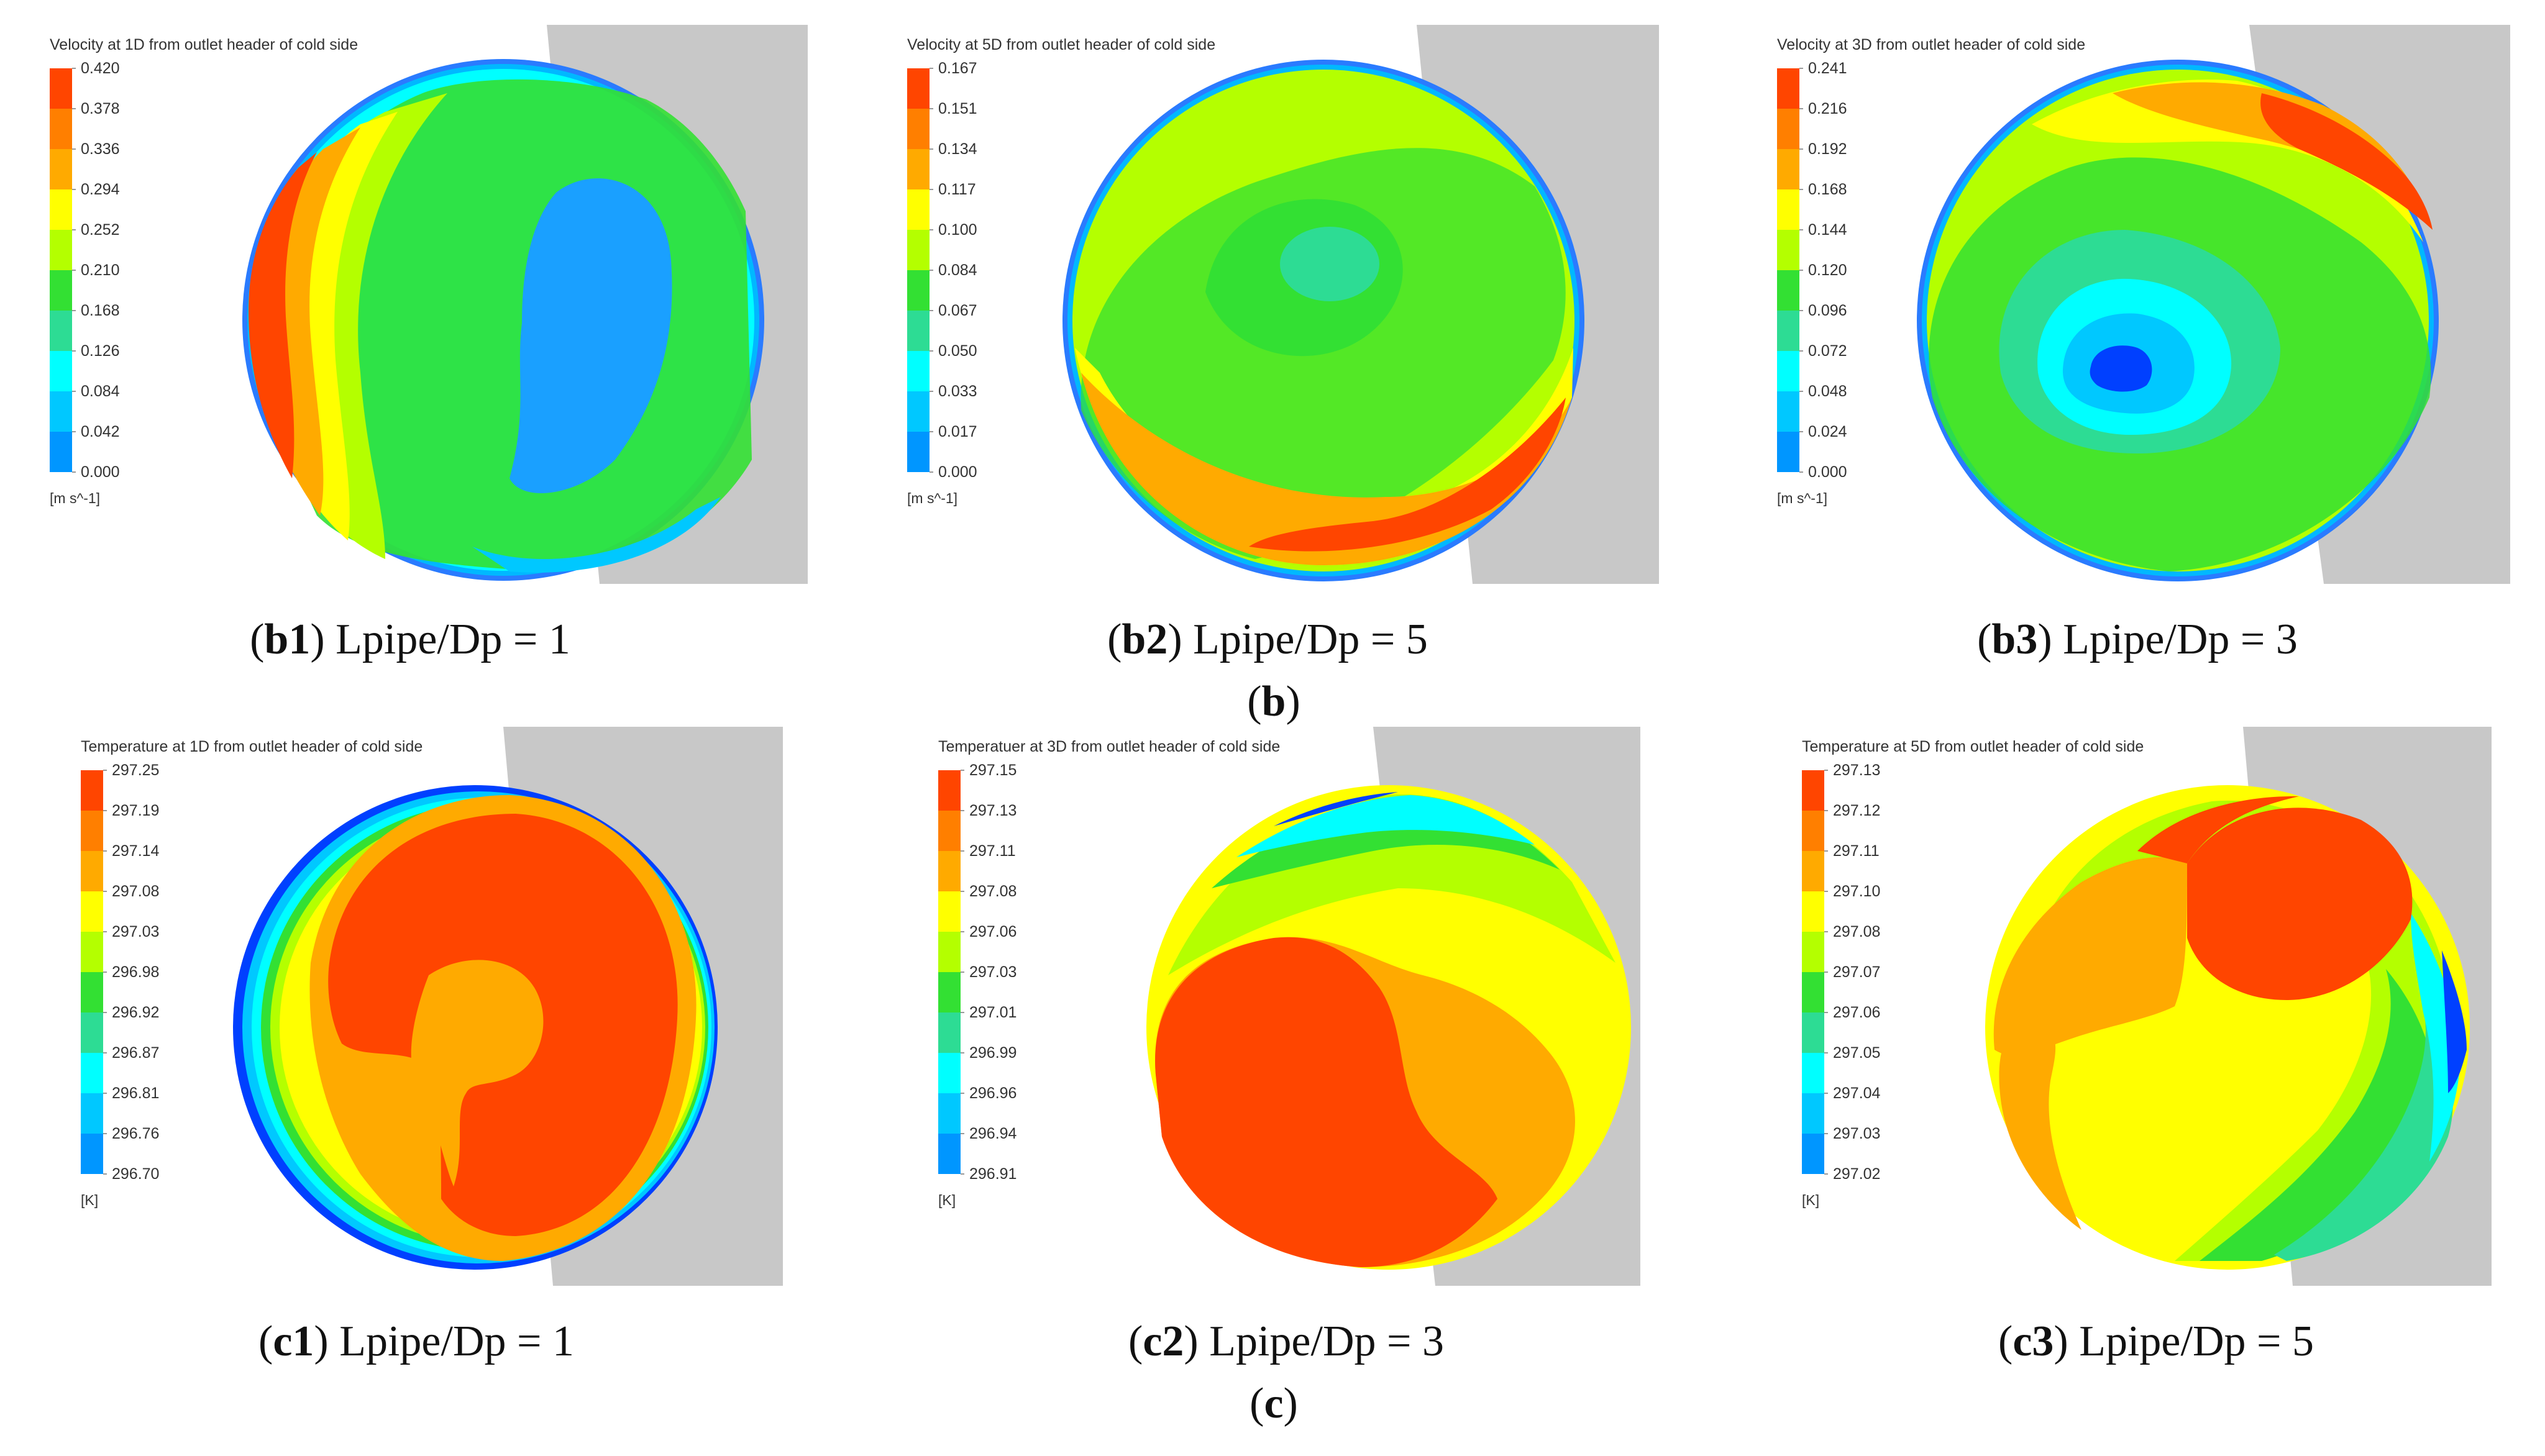 Image resolution: width=2545 pixels, height=1456 pixels. Describe the element at coordinates (1286, 1341) in the screenshot. I see `caption-c2: (c2) Lpipe/Dp = 3` at that location.